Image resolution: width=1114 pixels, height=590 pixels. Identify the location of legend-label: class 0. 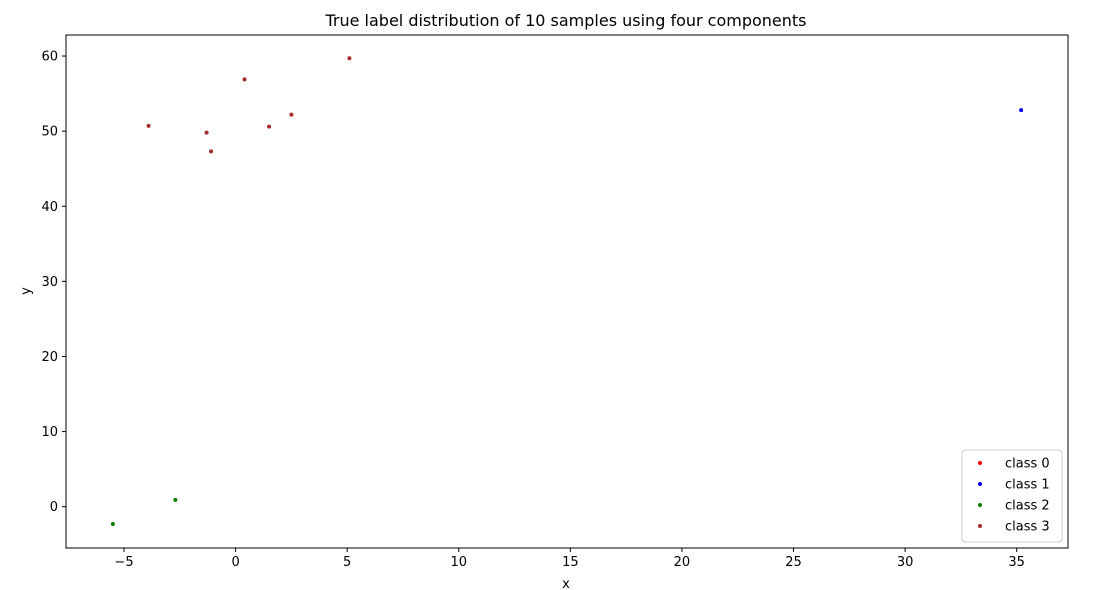
(1027, 464).